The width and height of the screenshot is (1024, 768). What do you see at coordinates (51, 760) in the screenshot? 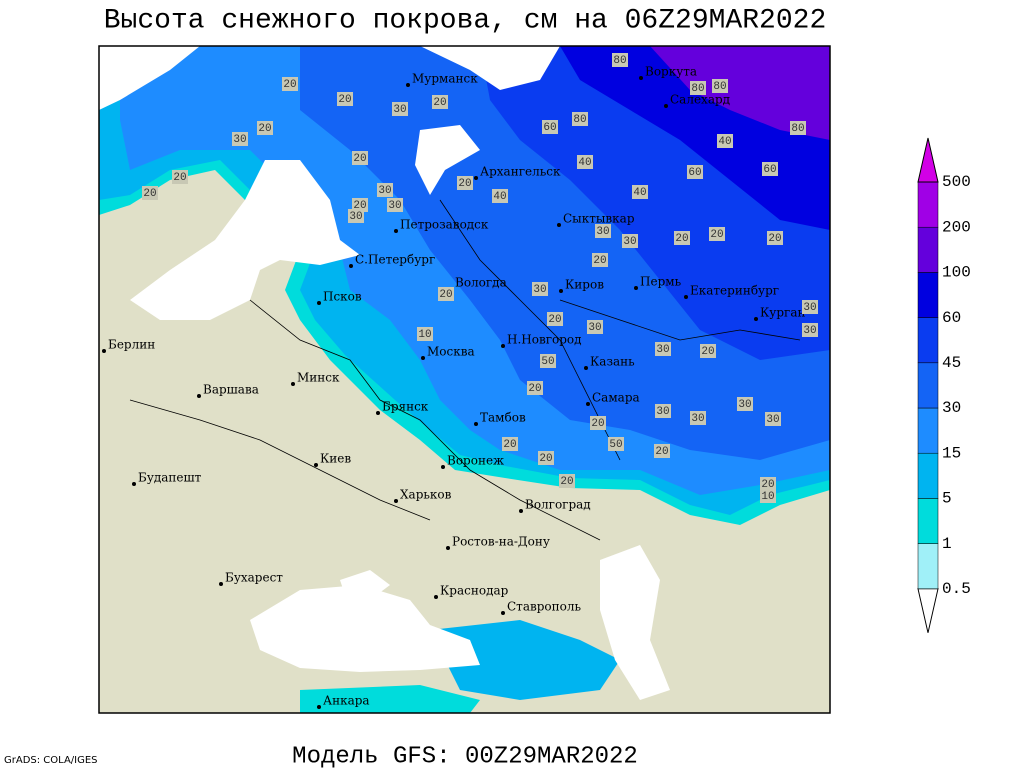
I see `credit: GrADS: COLA/IGES` at bounding box center [51, 760].